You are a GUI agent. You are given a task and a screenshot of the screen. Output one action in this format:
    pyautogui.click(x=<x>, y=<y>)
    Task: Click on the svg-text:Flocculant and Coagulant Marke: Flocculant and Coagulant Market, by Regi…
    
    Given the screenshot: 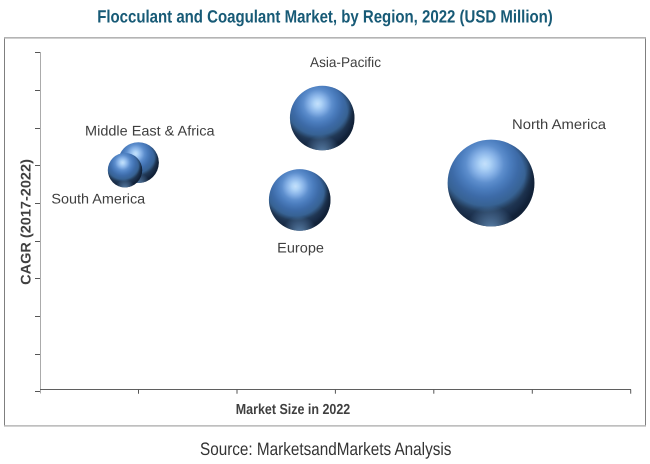 What is the action you would take?
    pyautogui.click(x=325, y=17)
    